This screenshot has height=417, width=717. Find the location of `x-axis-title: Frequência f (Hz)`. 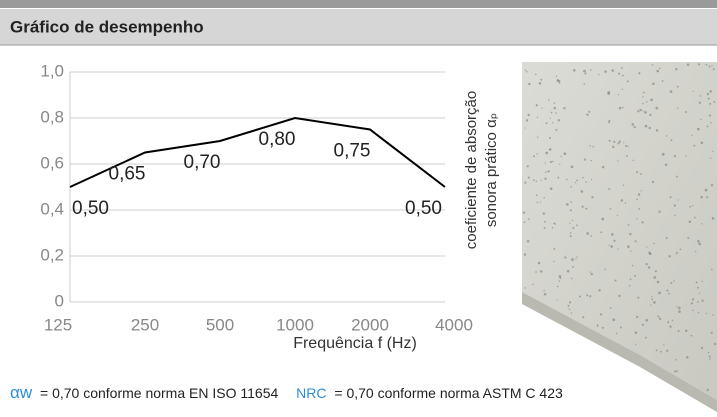

x-axis-title: Frequência f (Hz) is located at coordinates (355, 343).